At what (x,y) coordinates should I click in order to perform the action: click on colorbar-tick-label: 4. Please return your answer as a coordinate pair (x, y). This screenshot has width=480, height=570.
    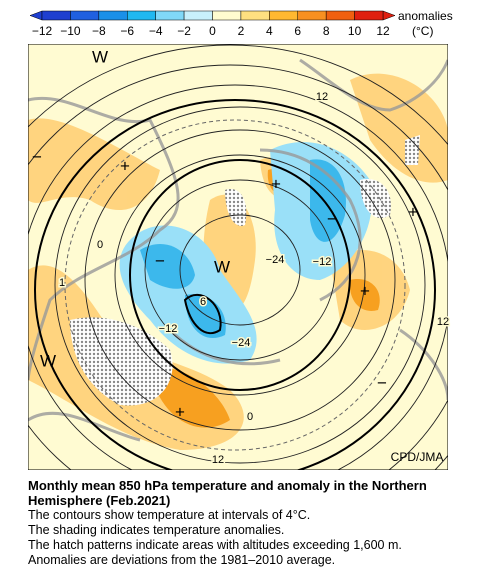
    Looking at the image, I should click on (269, 31).